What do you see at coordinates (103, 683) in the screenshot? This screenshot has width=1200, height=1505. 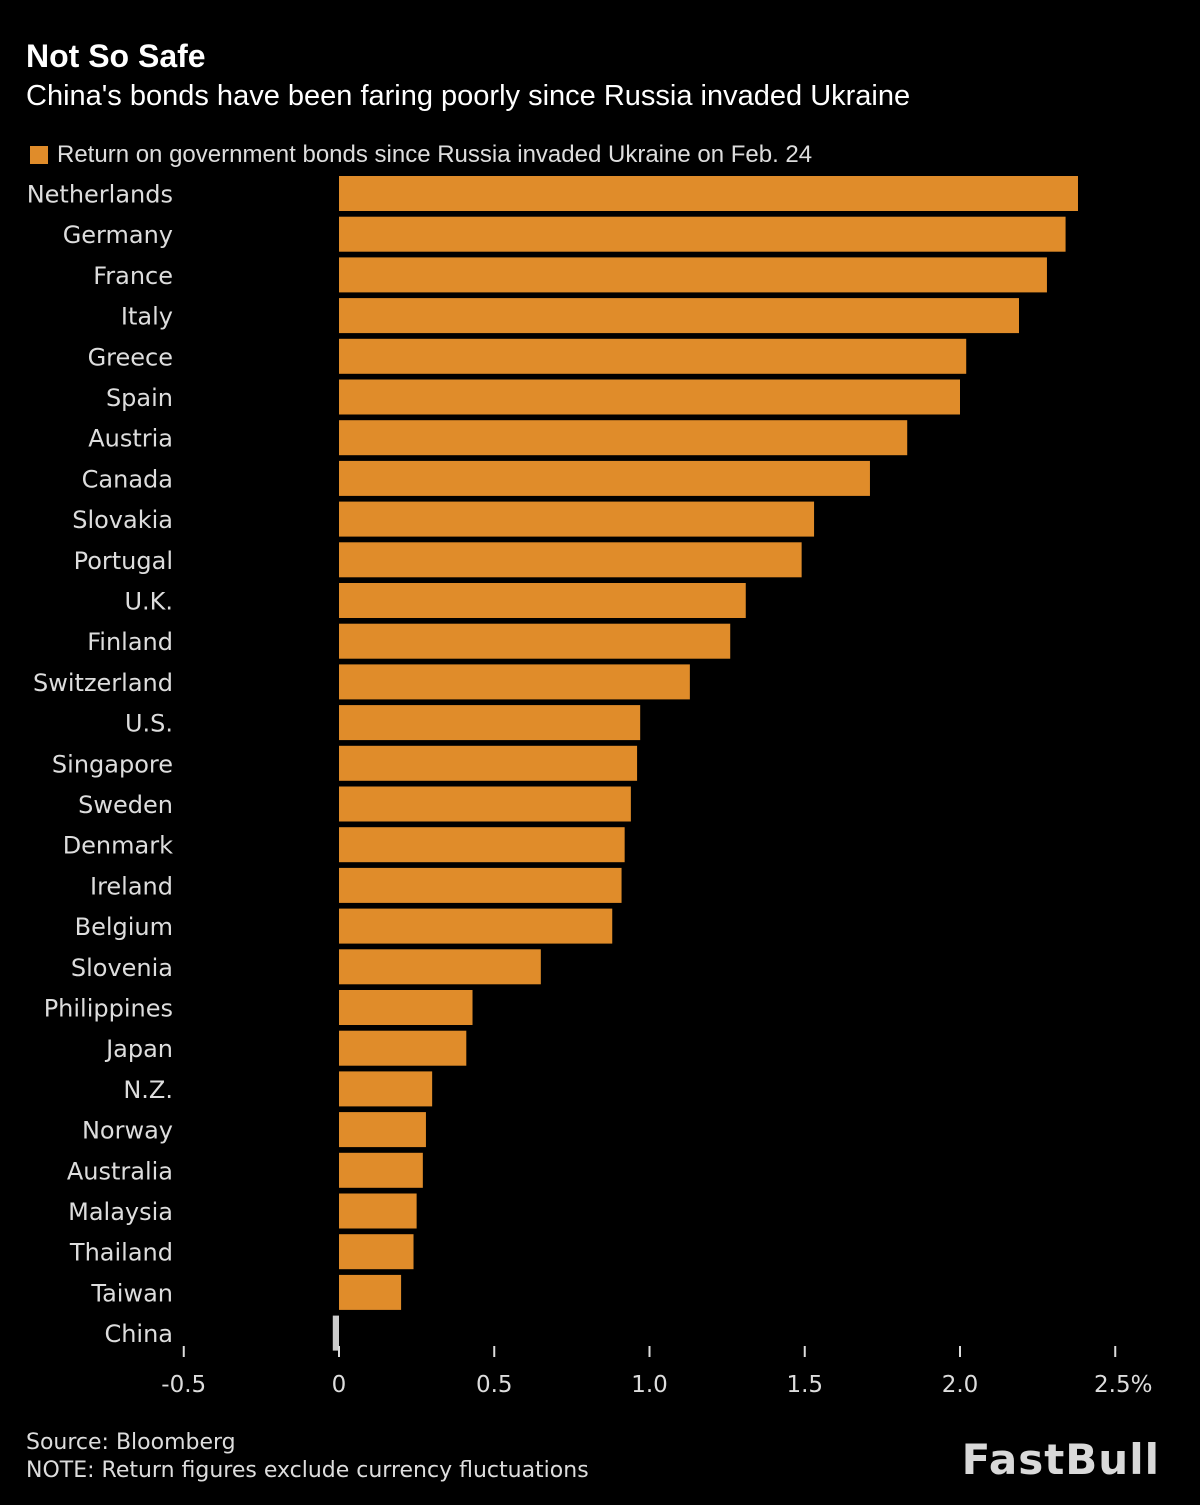 I see `category-label: Switzerland` at bounding box center [103, 683].